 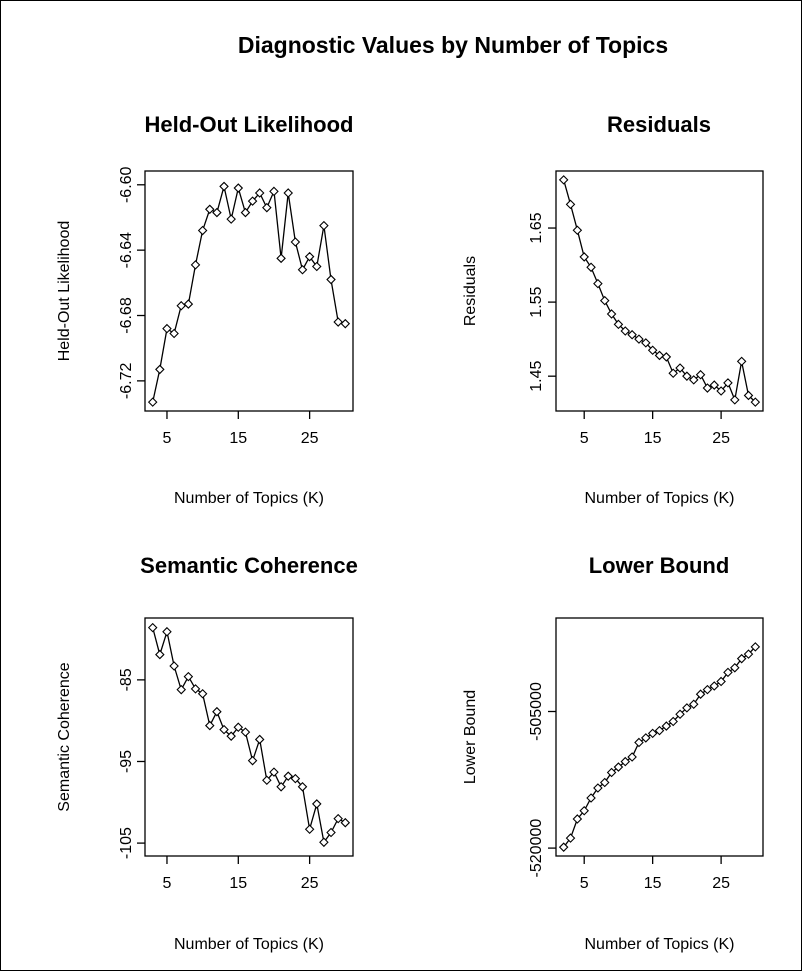 What do you see at coordinates (453, 45) in the screenshot?
I see `figure-title: Diagnostic Values by Number of Topics` at bounding box center [453, 45].